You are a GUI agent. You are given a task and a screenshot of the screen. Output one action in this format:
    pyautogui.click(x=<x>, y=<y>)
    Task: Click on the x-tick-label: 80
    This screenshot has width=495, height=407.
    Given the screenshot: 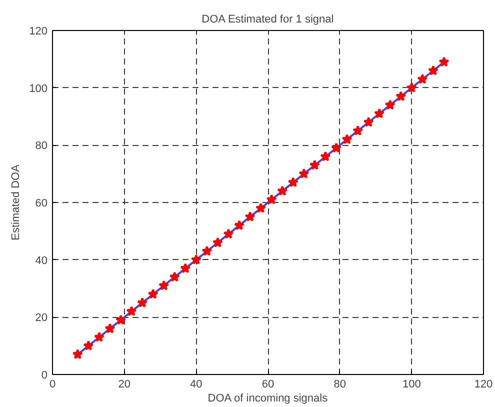 What is the action you would take?
    pyautogui.click(x=340, y=384)
    